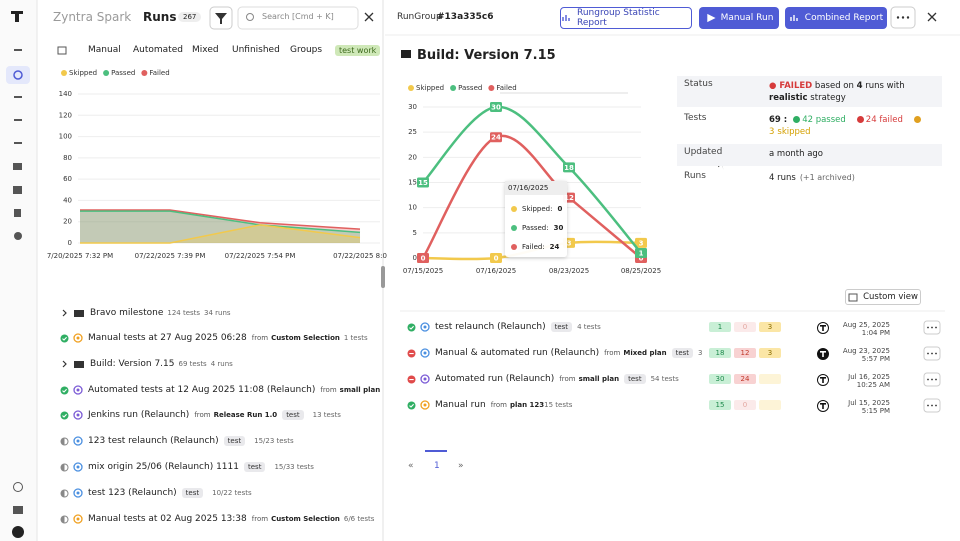  I want to click on section-title: Runs, so click(160, 17).